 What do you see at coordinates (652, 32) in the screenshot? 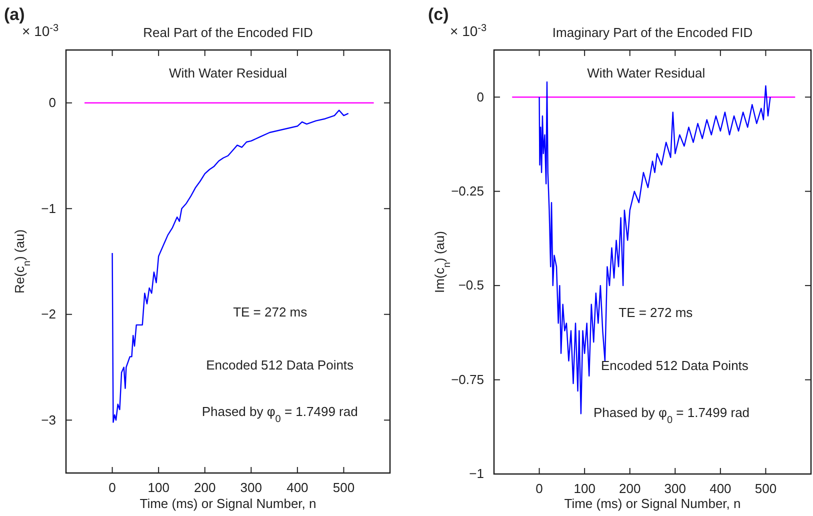
I see `chart-title: Imaginary Part of the Encoded FID` at bounding box center [652, 32].